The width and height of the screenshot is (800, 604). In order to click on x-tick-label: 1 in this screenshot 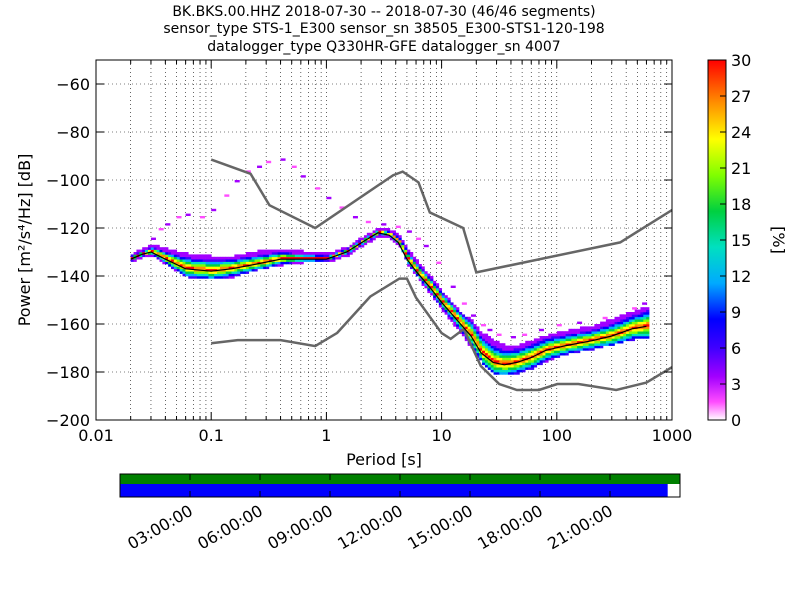, I will do `click(326, 435)`.